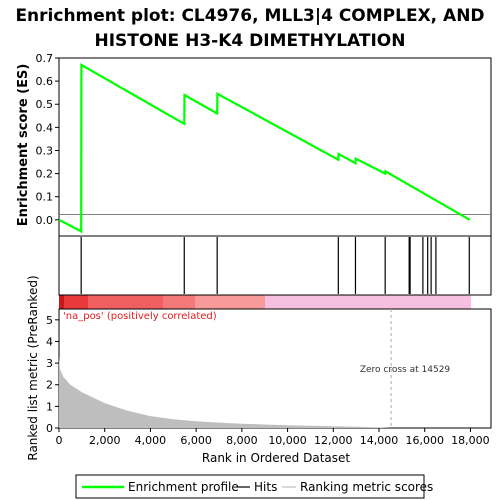 Image resolution: width=500 pixels, height=500 pixels. Describe the element at coordinates (49, 363) in the screenshot. I see `metric-tick-label: 3` at that location.